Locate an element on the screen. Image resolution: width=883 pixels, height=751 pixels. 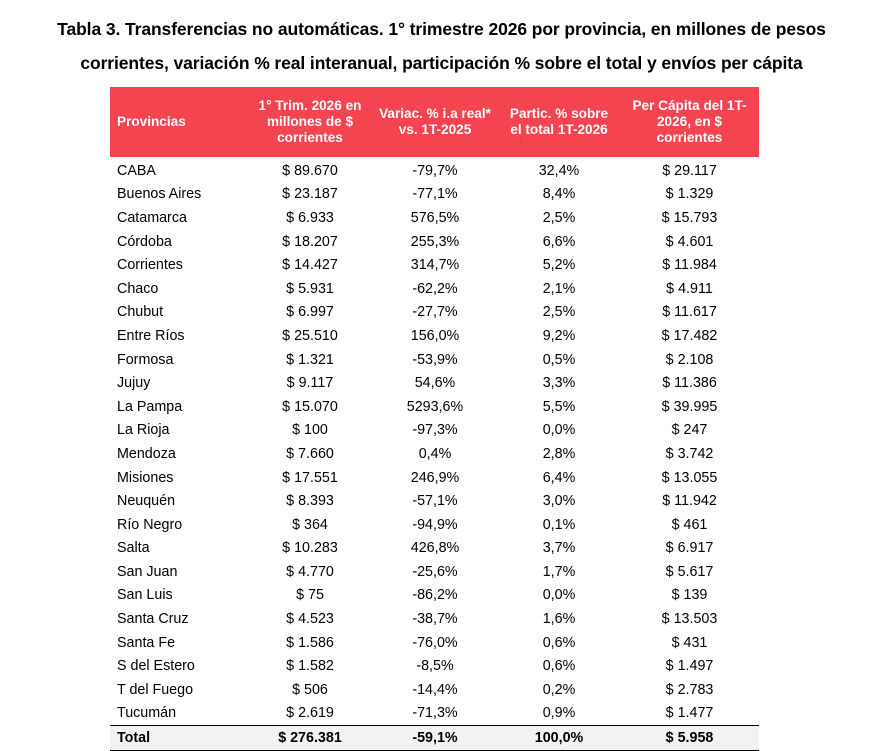
amount-cell: $ 4.523 is located at coordinates (310, 619).